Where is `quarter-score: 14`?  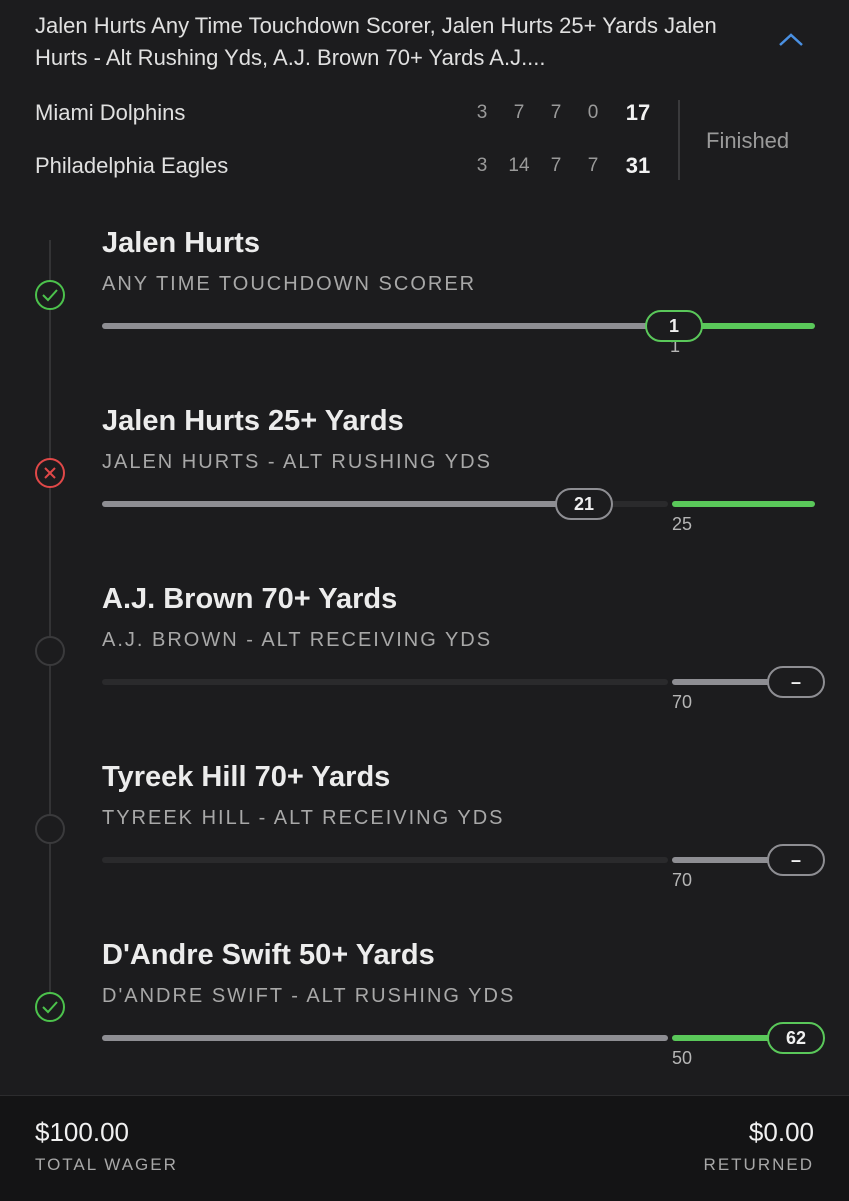 quarter-score: 14 is located at coordinates (519, 165).